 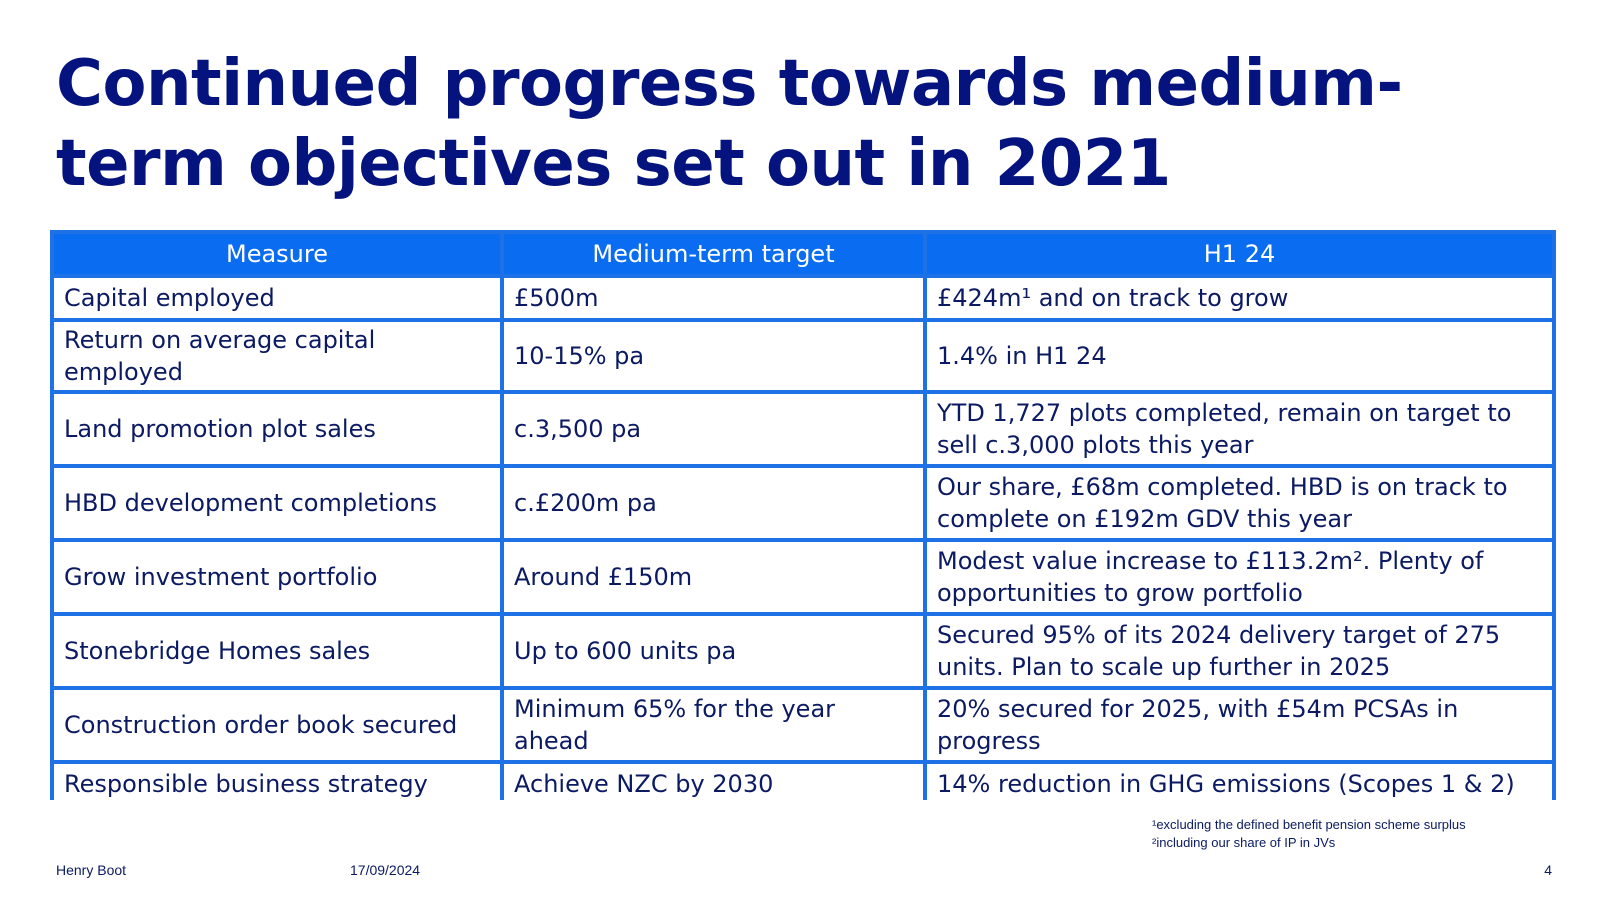 I want to click on table-header-row: Measure Medium-term target H1 24, so click(x=803, y=254).